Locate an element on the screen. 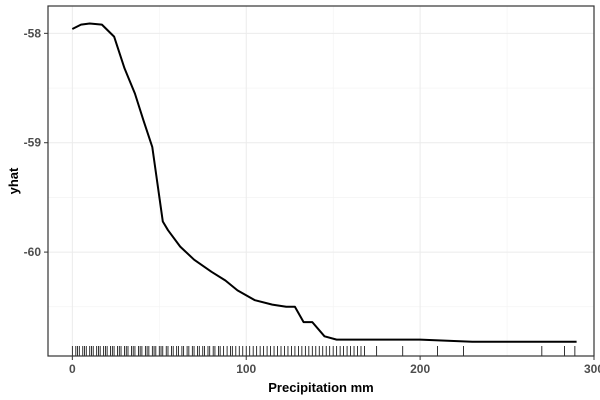 The image size is (600, 400). x-tick-label: 300 is located at coordinates (592, 369).